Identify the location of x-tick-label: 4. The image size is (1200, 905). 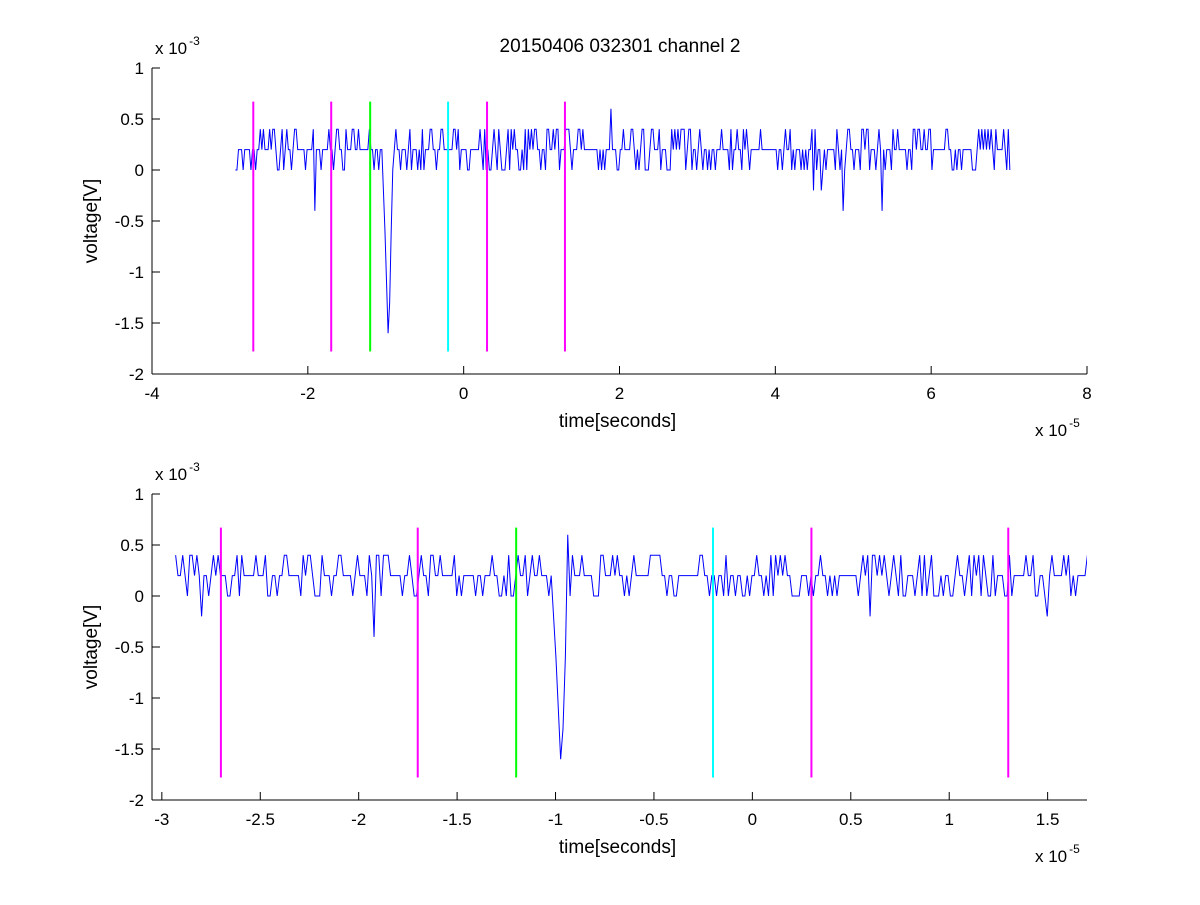
(775, 393).